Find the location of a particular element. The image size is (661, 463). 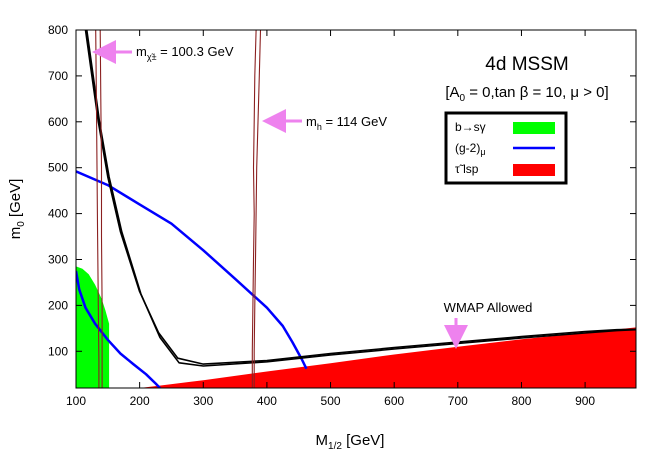

x-tick-label: 700 is located at coordinates (458, 401).